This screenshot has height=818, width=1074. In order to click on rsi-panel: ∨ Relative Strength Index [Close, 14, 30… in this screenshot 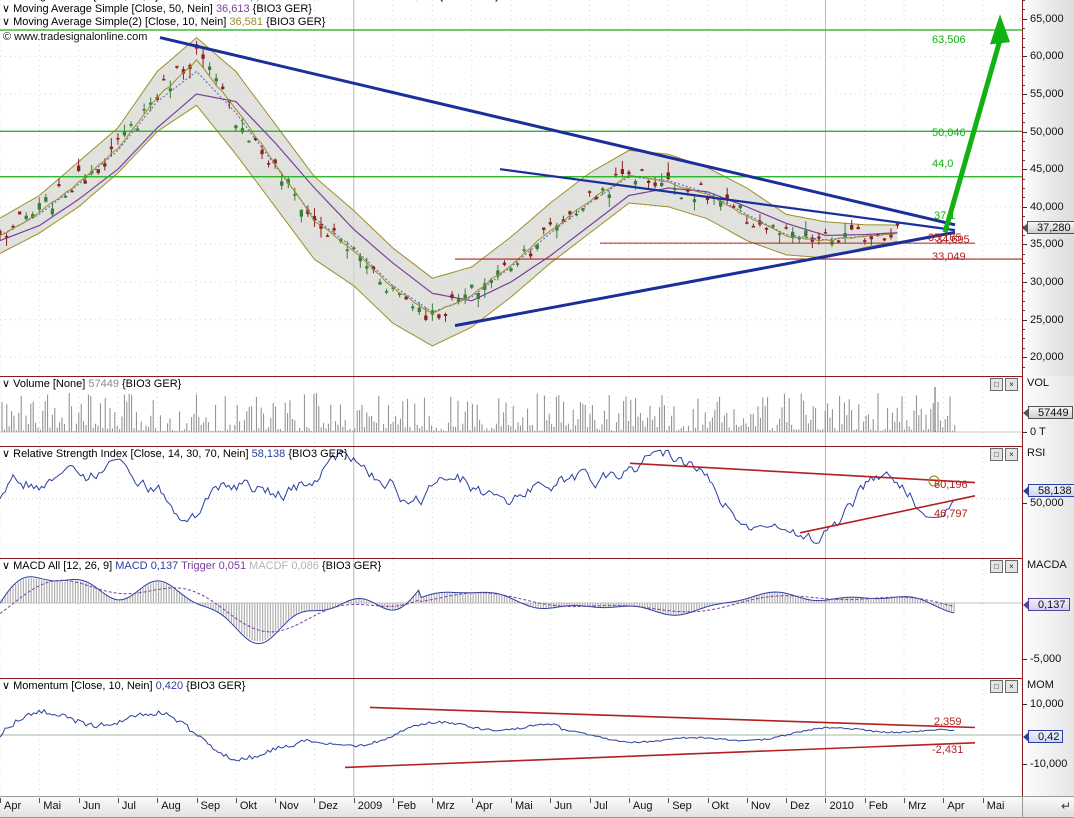, I will do `click(537, 502)`.